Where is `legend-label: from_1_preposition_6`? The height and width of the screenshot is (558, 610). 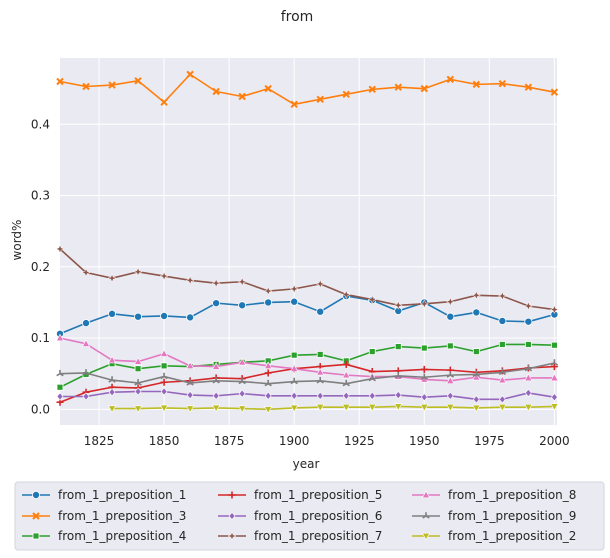
legend-label: from_1_preposition_6 is located at coordinates (318, 516).